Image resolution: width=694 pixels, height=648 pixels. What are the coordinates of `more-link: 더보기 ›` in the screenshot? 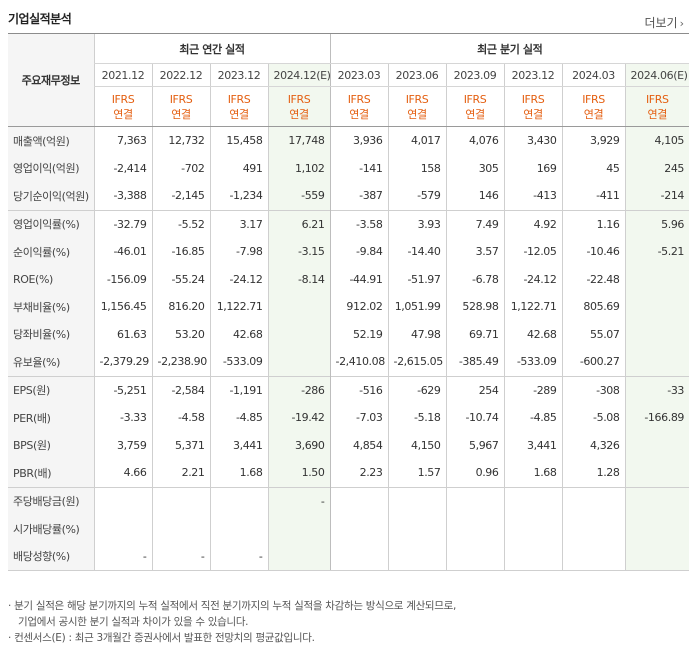 It's located at (664, 22).